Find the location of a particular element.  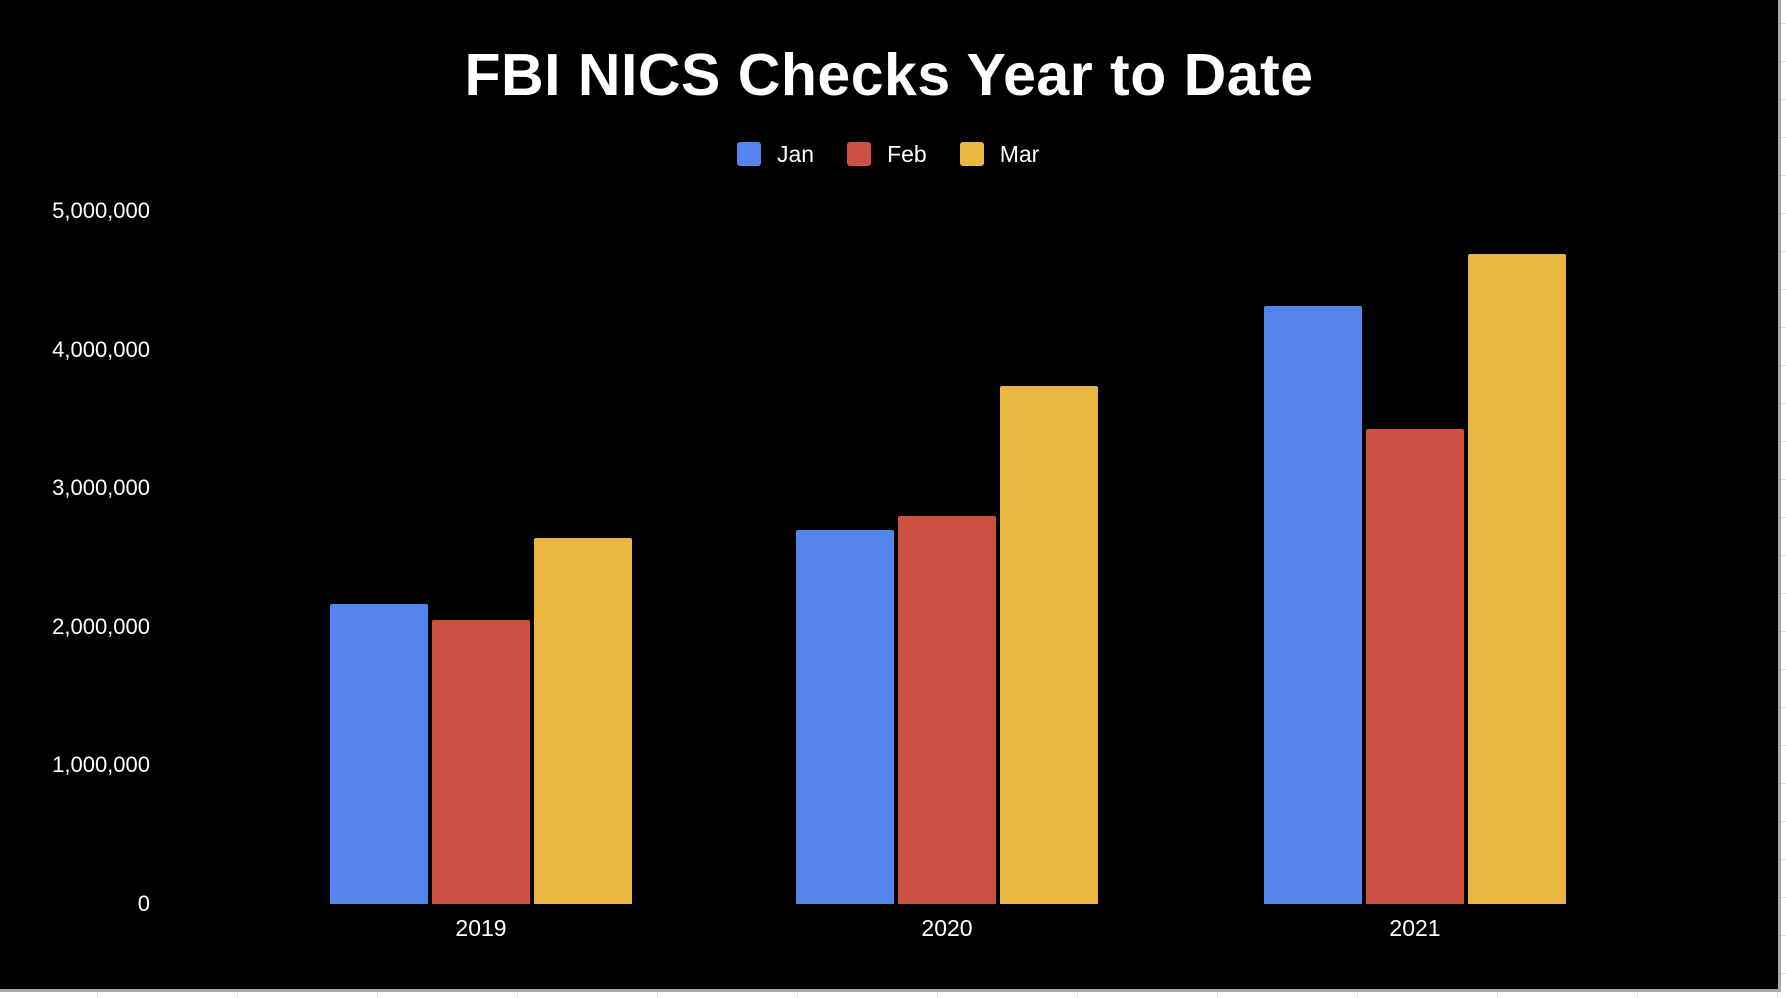

legend-label: Mar is located at coordinates (1019, 153).